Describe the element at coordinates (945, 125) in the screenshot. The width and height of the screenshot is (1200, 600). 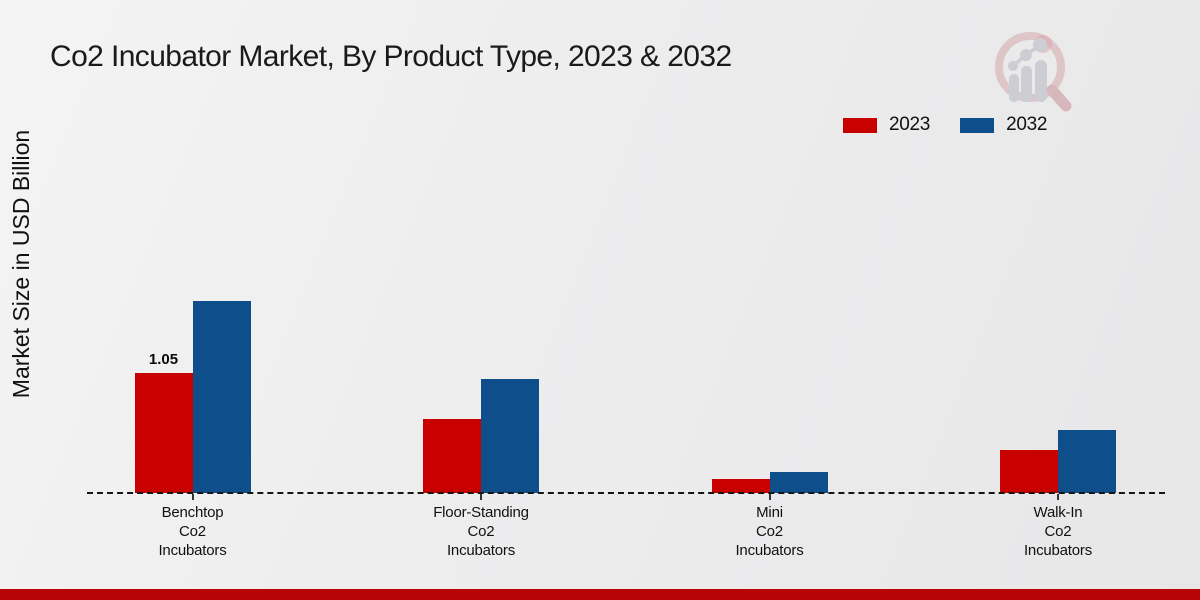
I see `legend: 2023 2032` at that location.